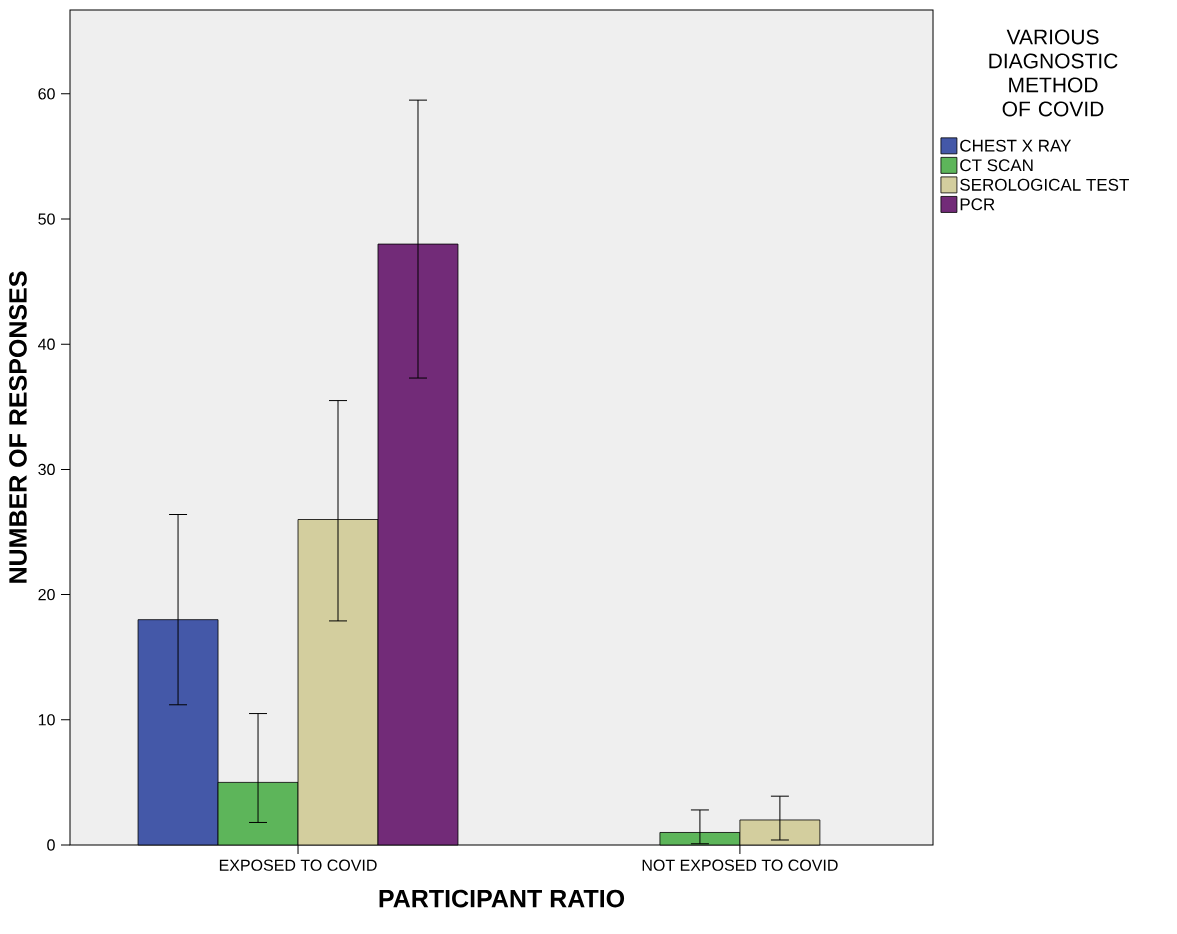  What do you see at coordinates (46, 344) in the screenshot?
I see `y-tick-label: 40` at bounding box center [46, 344].